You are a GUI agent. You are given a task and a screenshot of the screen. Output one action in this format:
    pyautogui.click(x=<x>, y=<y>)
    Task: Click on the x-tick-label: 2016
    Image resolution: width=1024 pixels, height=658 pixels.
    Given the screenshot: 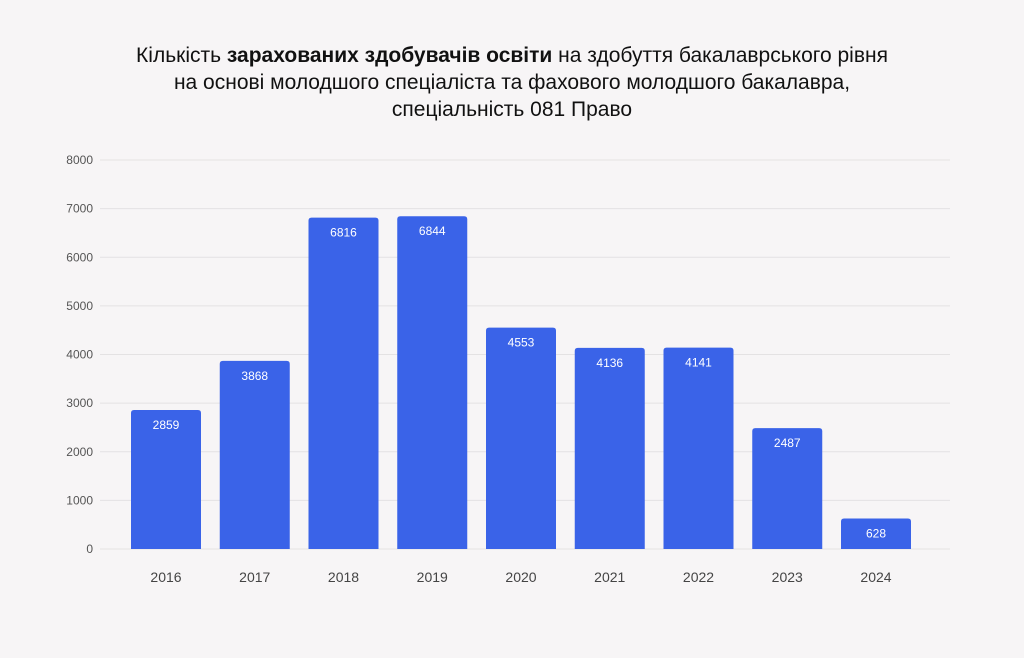 What is the action you would take?
    pyautogui.click(x=165, y=577)
    